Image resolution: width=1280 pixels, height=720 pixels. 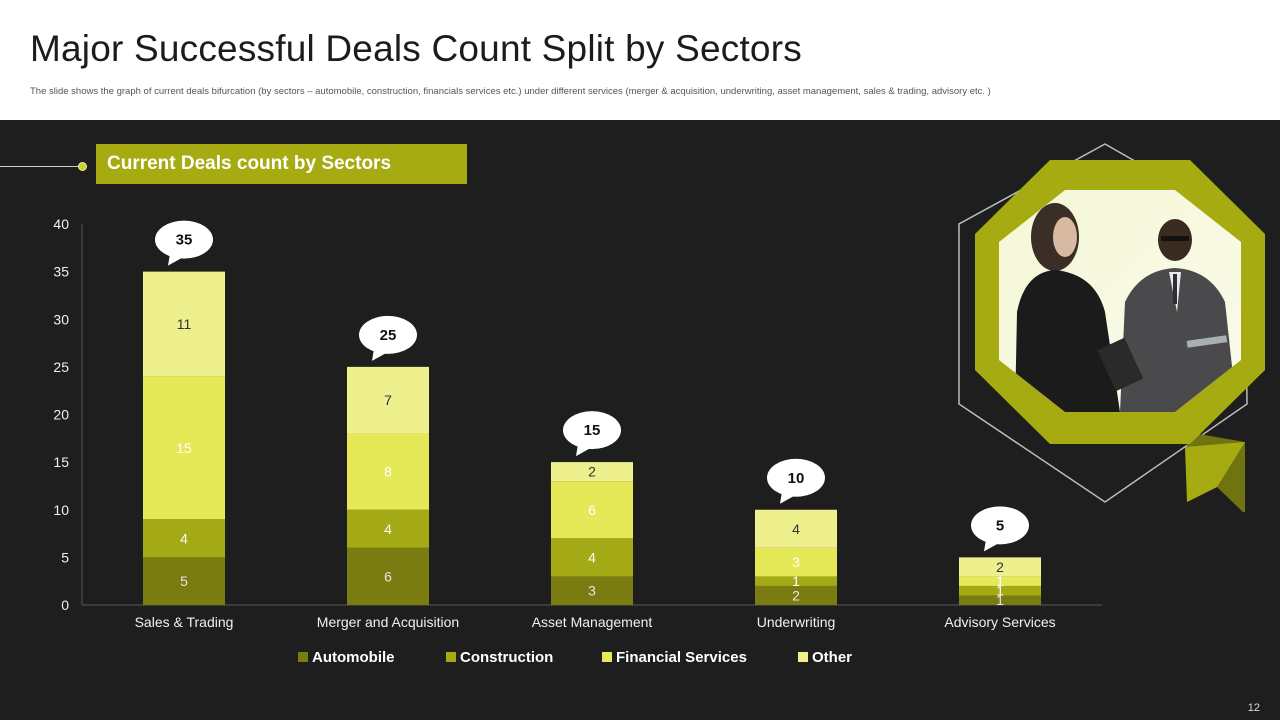 What do you see at coordinates (592, 622) in the screenshot?
I see `x-tick-label: Asset Management` at bounding box center [592, 622].